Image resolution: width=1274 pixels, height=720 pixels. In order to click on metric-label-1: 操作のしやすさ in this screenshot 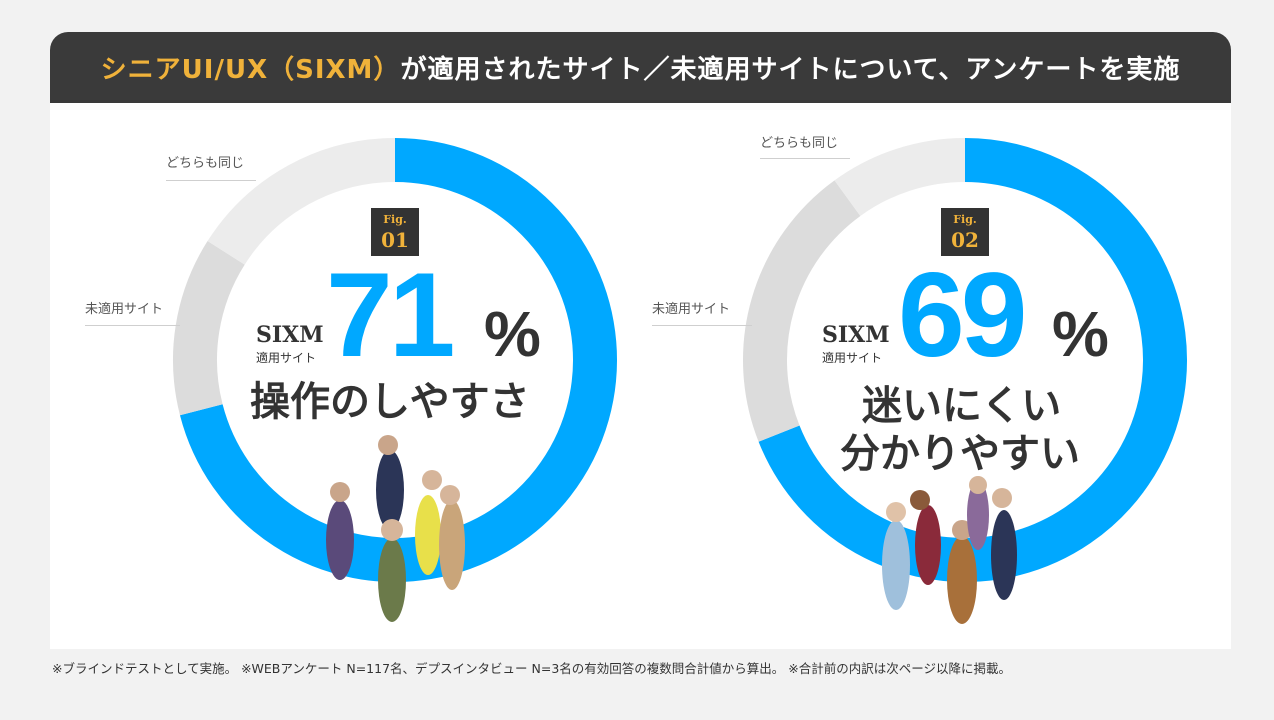, I will do `click(390, 402)`.